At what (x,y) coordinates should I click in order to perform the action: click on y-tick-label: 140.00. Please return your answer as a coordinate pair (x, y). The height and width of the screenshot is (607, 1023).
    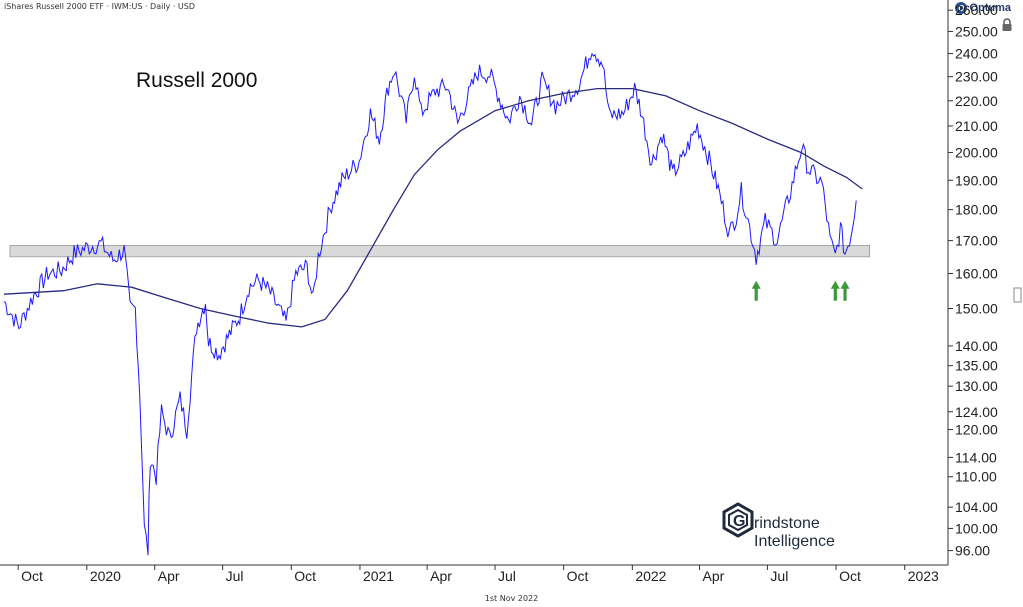
    Looking at the image, I should click on (976, 346).